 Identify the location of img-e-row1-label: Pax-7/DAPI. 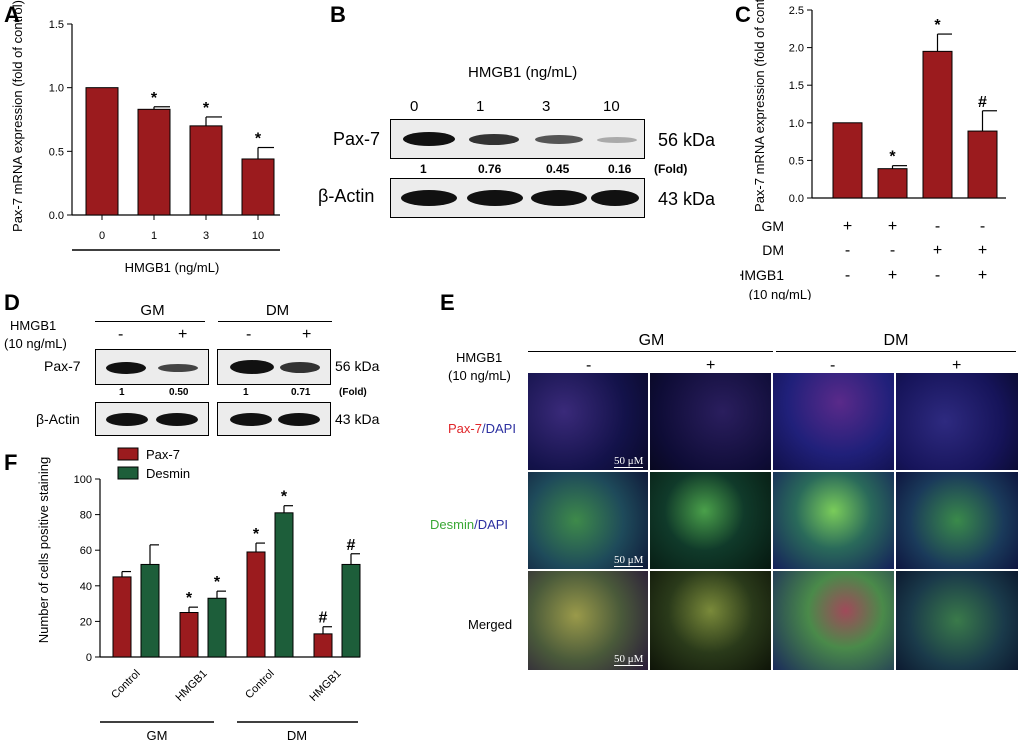
(482, 428).